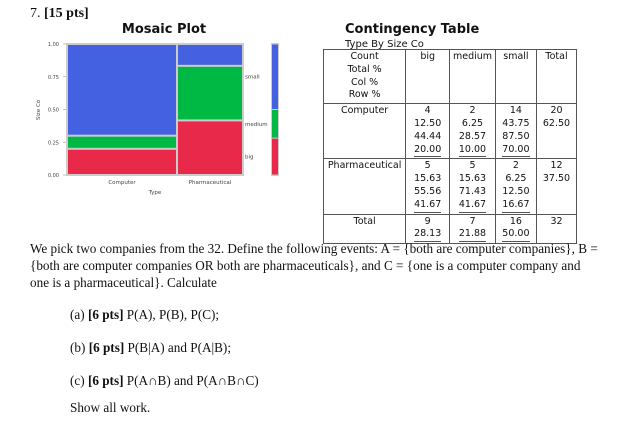 The width and height of the screenshot is (624, 436). What do you see at coordinates (515, 111) in the screenshot?
I see `cell-value: 14` at bounding box center [515, 111].